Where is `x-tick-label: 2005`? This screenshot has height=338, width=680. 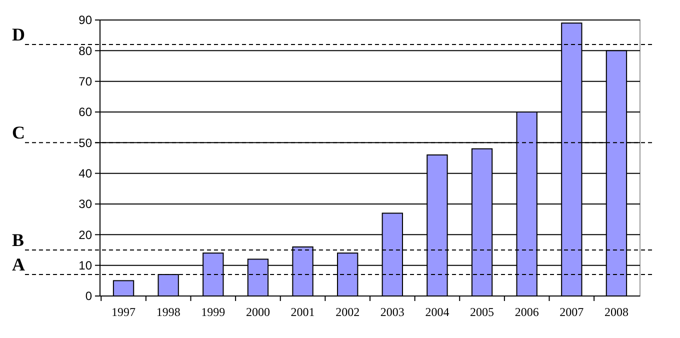
x-tick-label: 2005 is located at coordinates (482, 312).